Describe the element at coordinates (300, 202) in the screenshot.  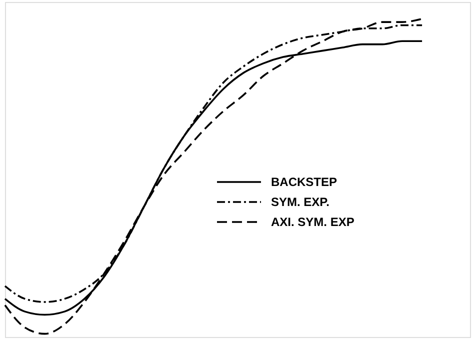
I see `legend-label: SYM. EXP.` at that location.